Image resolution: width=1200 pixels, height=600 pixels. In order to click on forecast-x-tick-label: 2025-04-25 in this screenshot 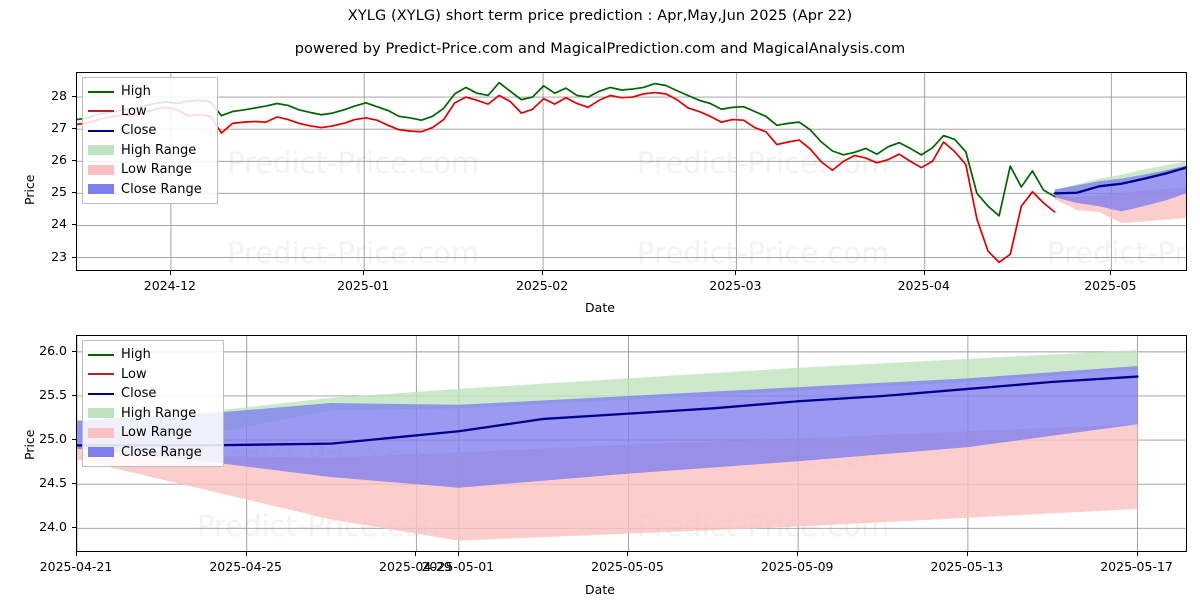, I will do `click(246, 566)`.